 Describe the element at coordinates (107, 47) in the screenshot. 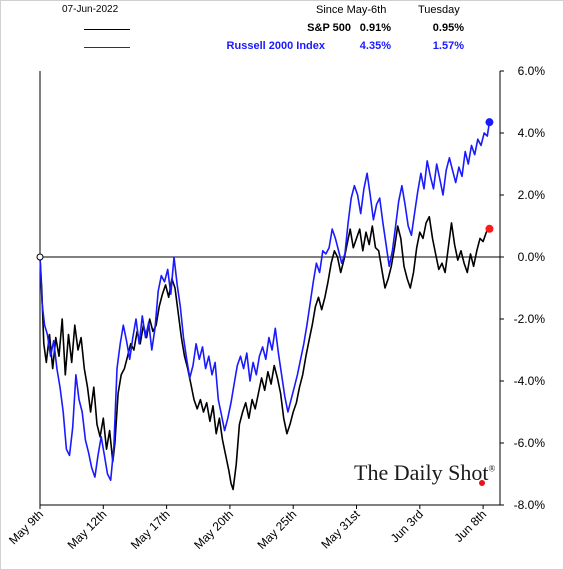

I see `legend-line-russell` at that location.